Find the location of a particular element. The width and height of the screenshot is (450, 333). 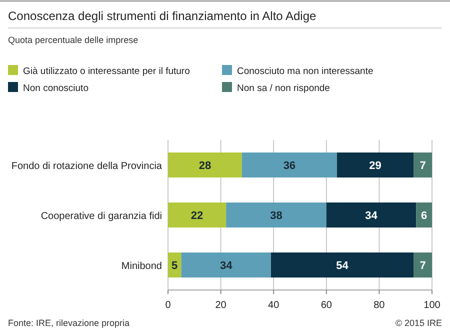

x-tick-label: 100 is located at coordinates (432, 305).